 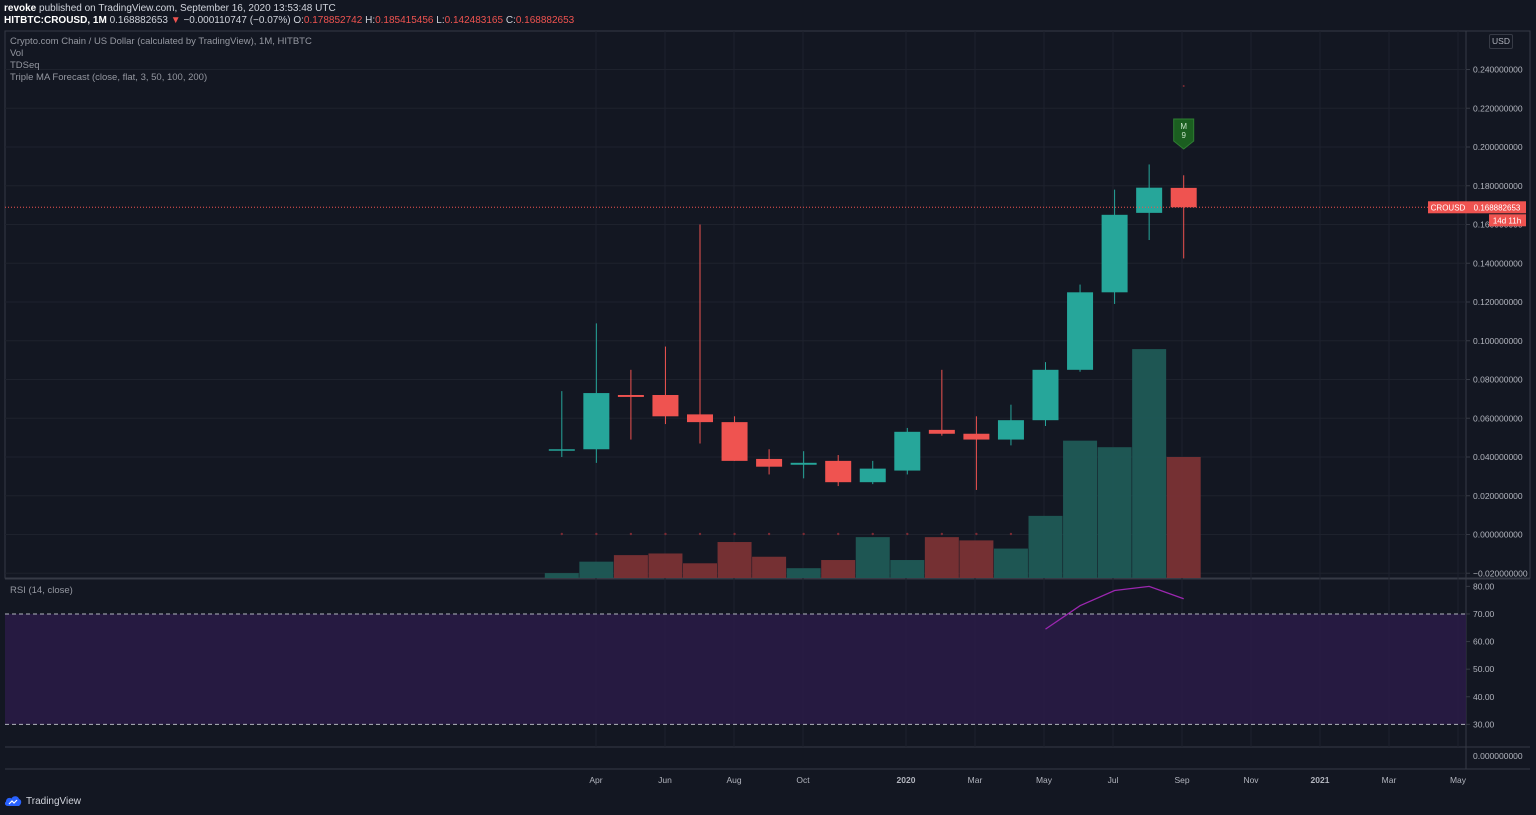 What do you see at coordinates (41, 590) in the screenshot?
I see `rsi-legend: RSI (14, close)` at bounding box center [41, 590].